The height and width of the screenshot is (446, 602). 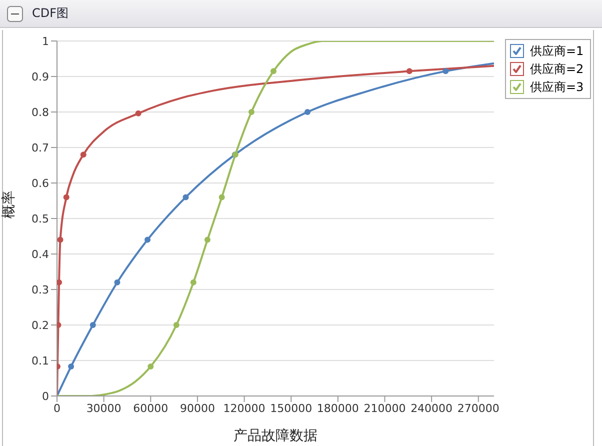 What do you see at coordinates (104, 408) in the screenshot?
I see `x-tick-label: 30000` at bounding box center [104, 408].